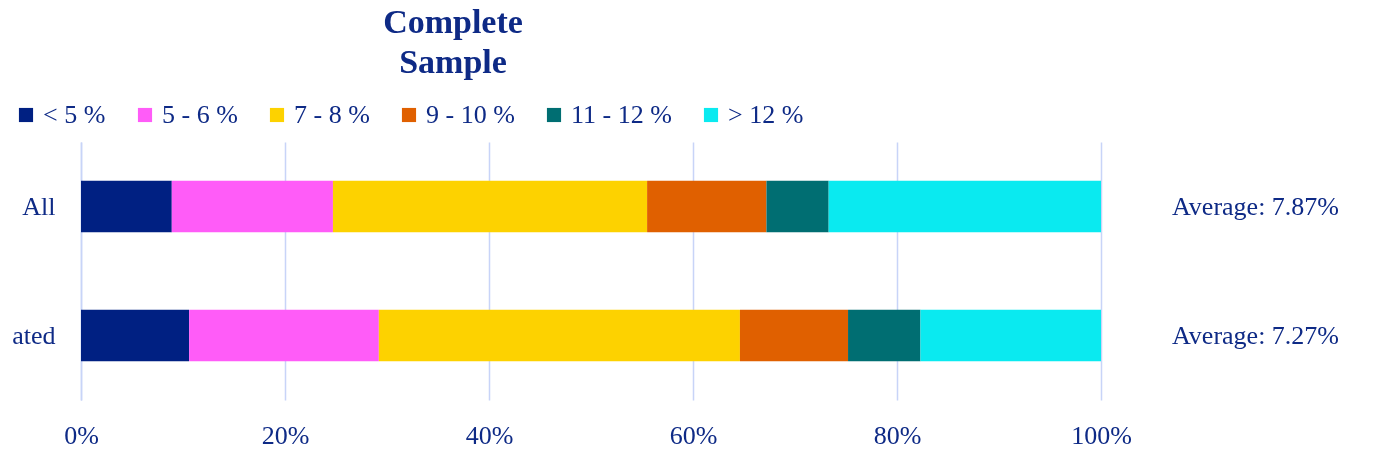  I want to click on legend-label: 7 - 8 %, so click(332, 114).